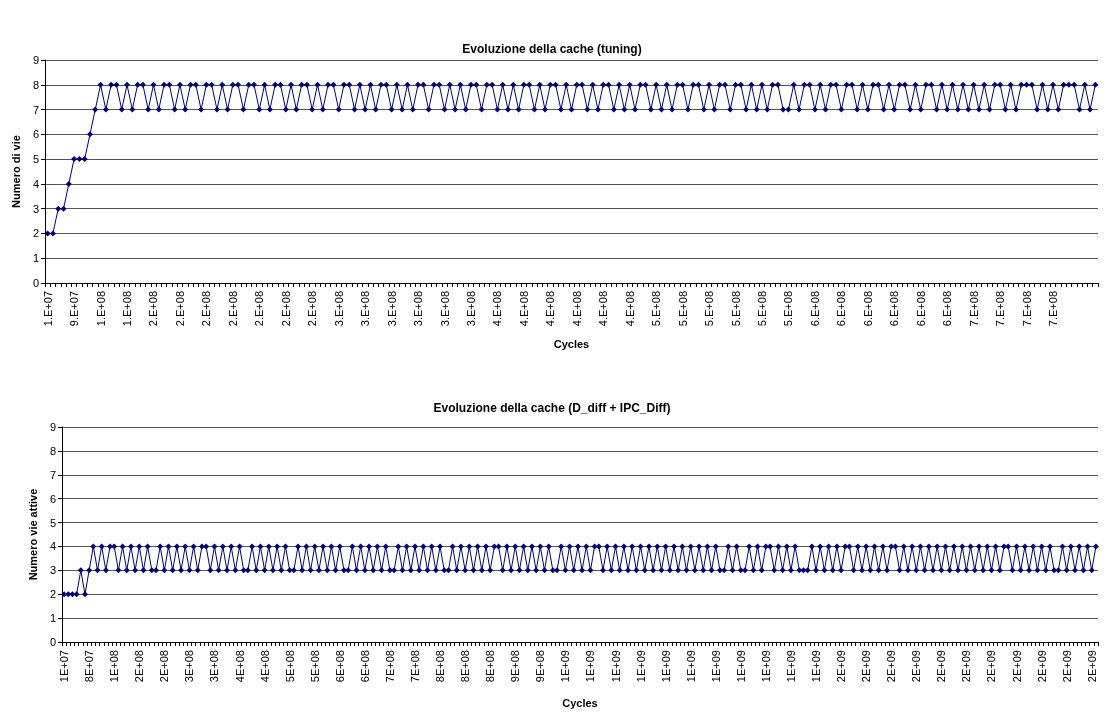 The image size is (1104, 713). I want to click on y-tick-label: 6, so click(35, 134).